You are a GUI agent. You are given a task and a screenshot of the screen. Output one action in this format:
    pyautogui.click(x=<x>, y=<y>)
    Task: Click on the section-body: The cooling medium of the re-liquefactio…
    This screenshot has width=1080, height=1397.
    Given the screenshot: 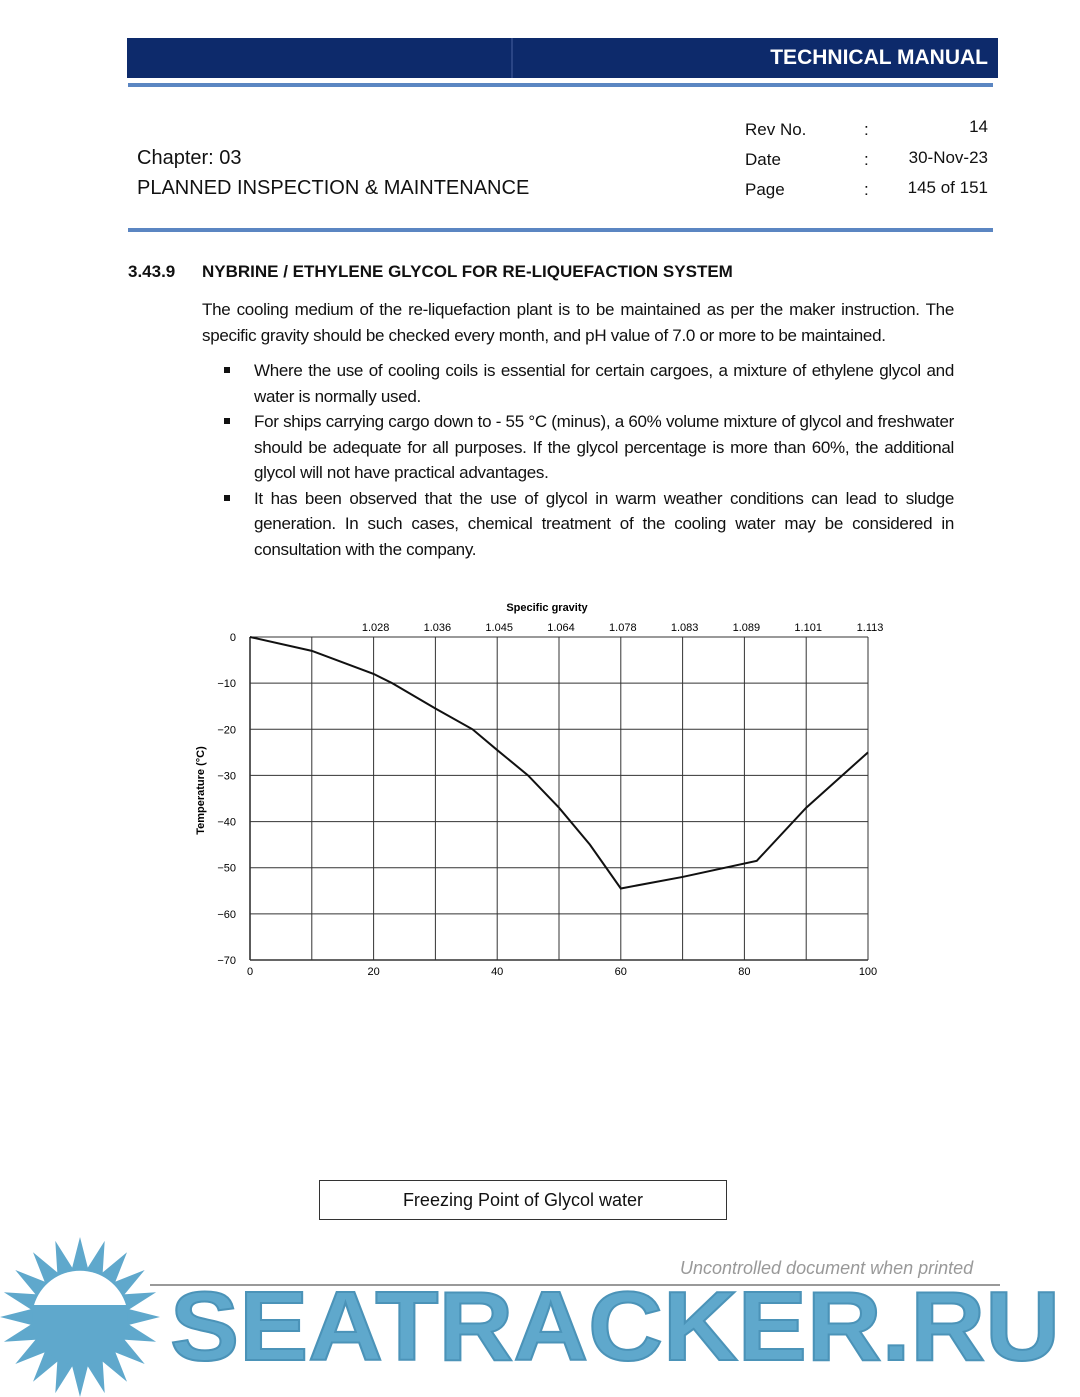 What is the action you would take?
    pyautogui.click(x=578, y=429)
    